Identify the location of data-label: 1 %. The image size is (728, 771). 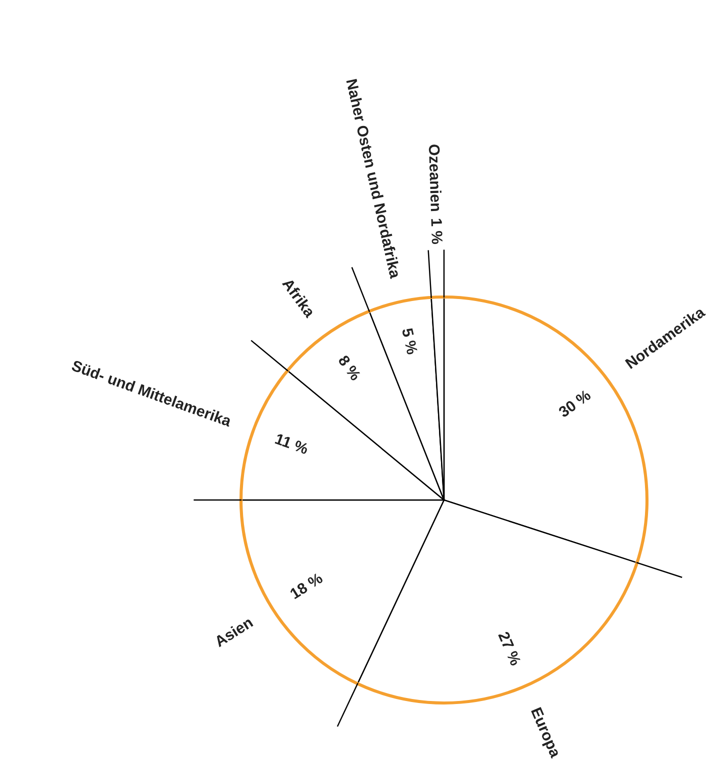
(437, 231).